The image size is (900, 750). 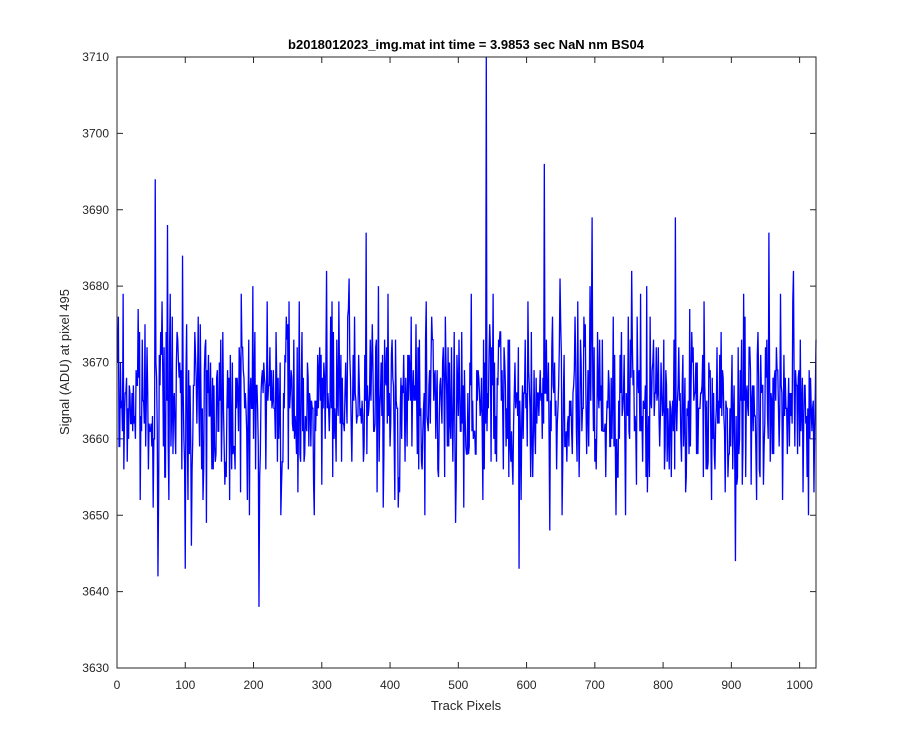 I want to click on y-tick-label: 3670, so click(x=95, y=363).